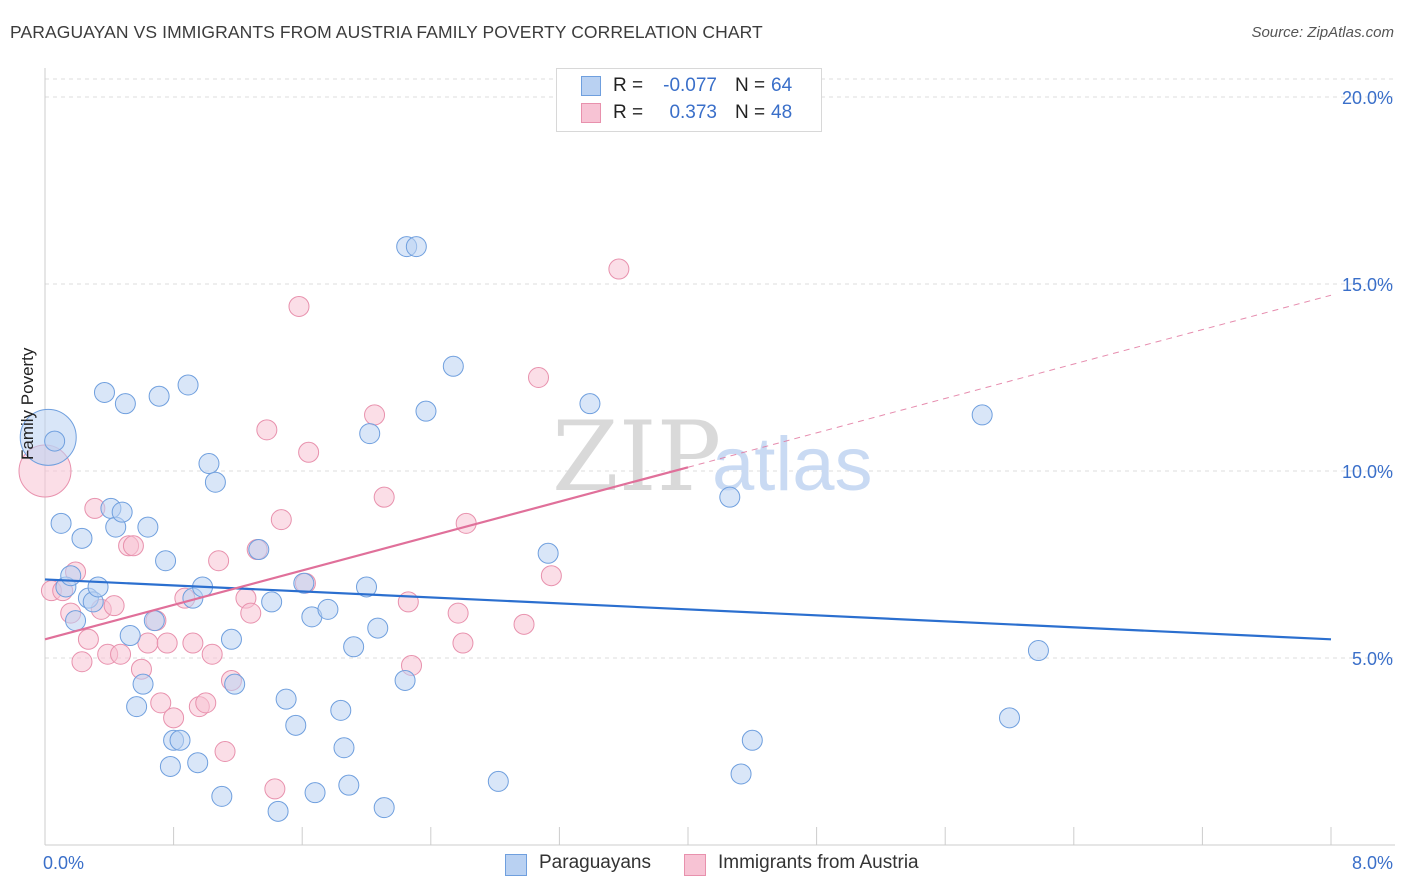 This screenshot has width=1406, height=892. What do you see at coordinates (782, 112) in the screenshot?
I see `legend-n-value: 48` at bounding box center [782, 112].